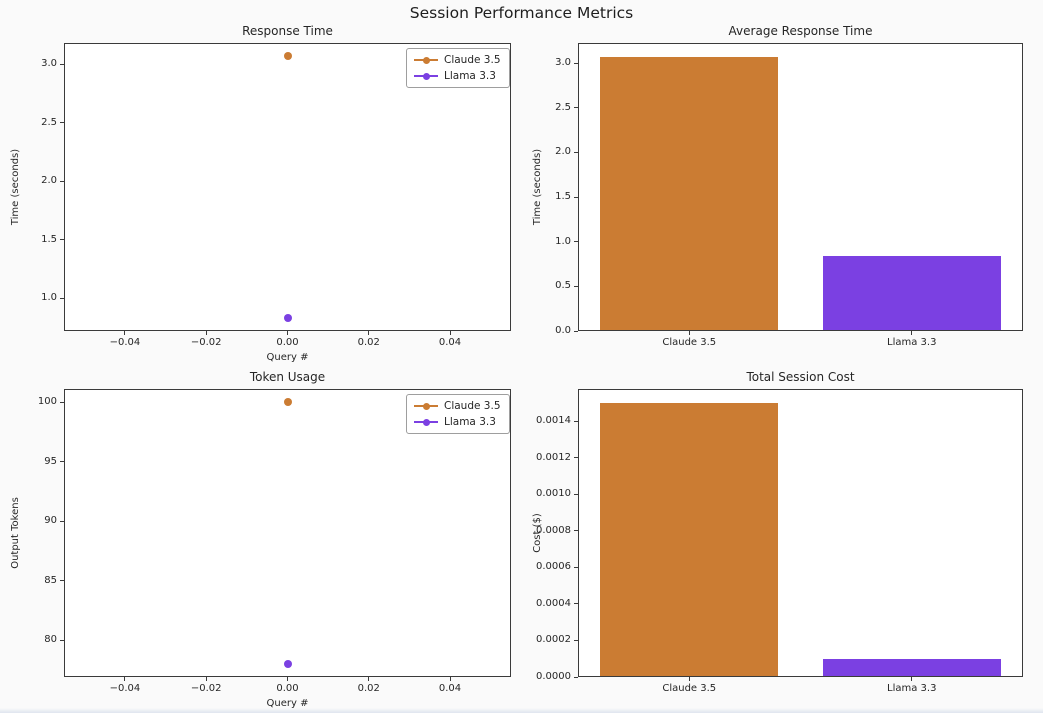 This screenshot has width=1043, height=713. I want to click on figure-title: Session Performance Metrics, so click(521, 13).